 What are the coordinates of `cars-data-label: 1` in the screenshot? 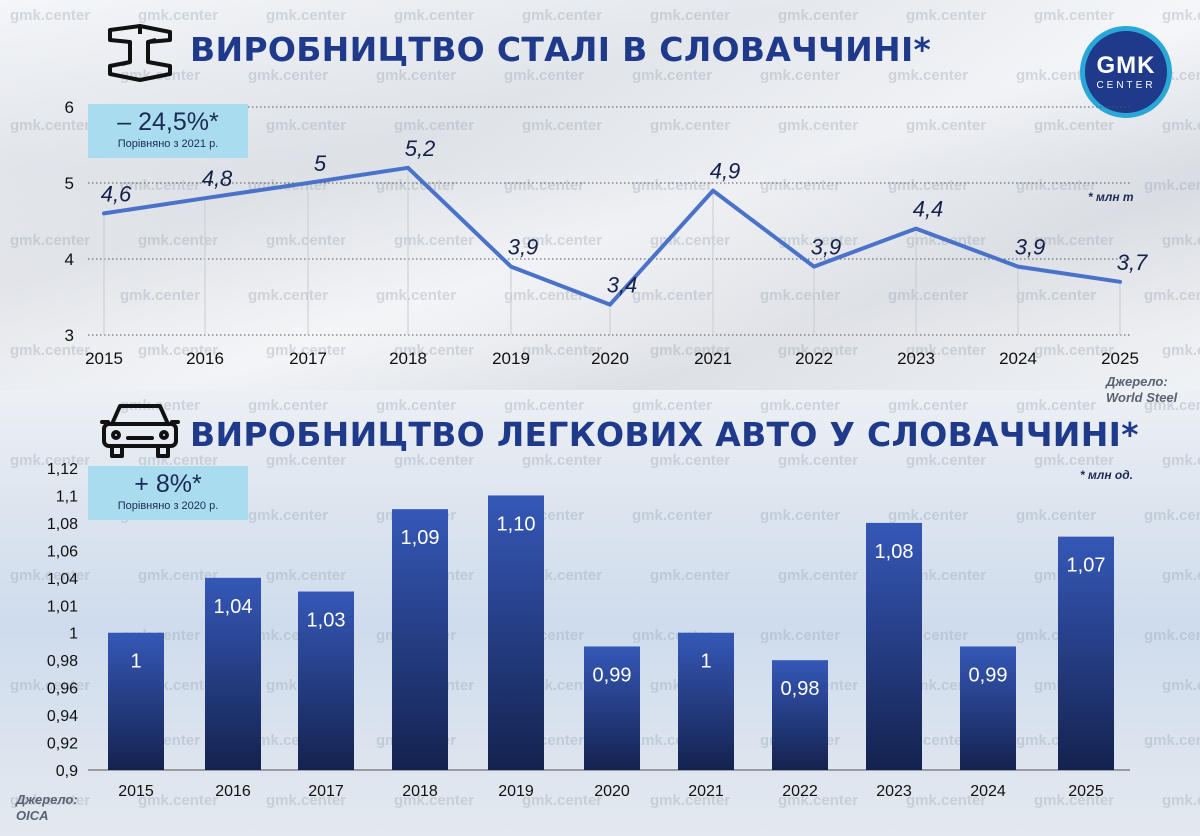 It's located at (135, 662).